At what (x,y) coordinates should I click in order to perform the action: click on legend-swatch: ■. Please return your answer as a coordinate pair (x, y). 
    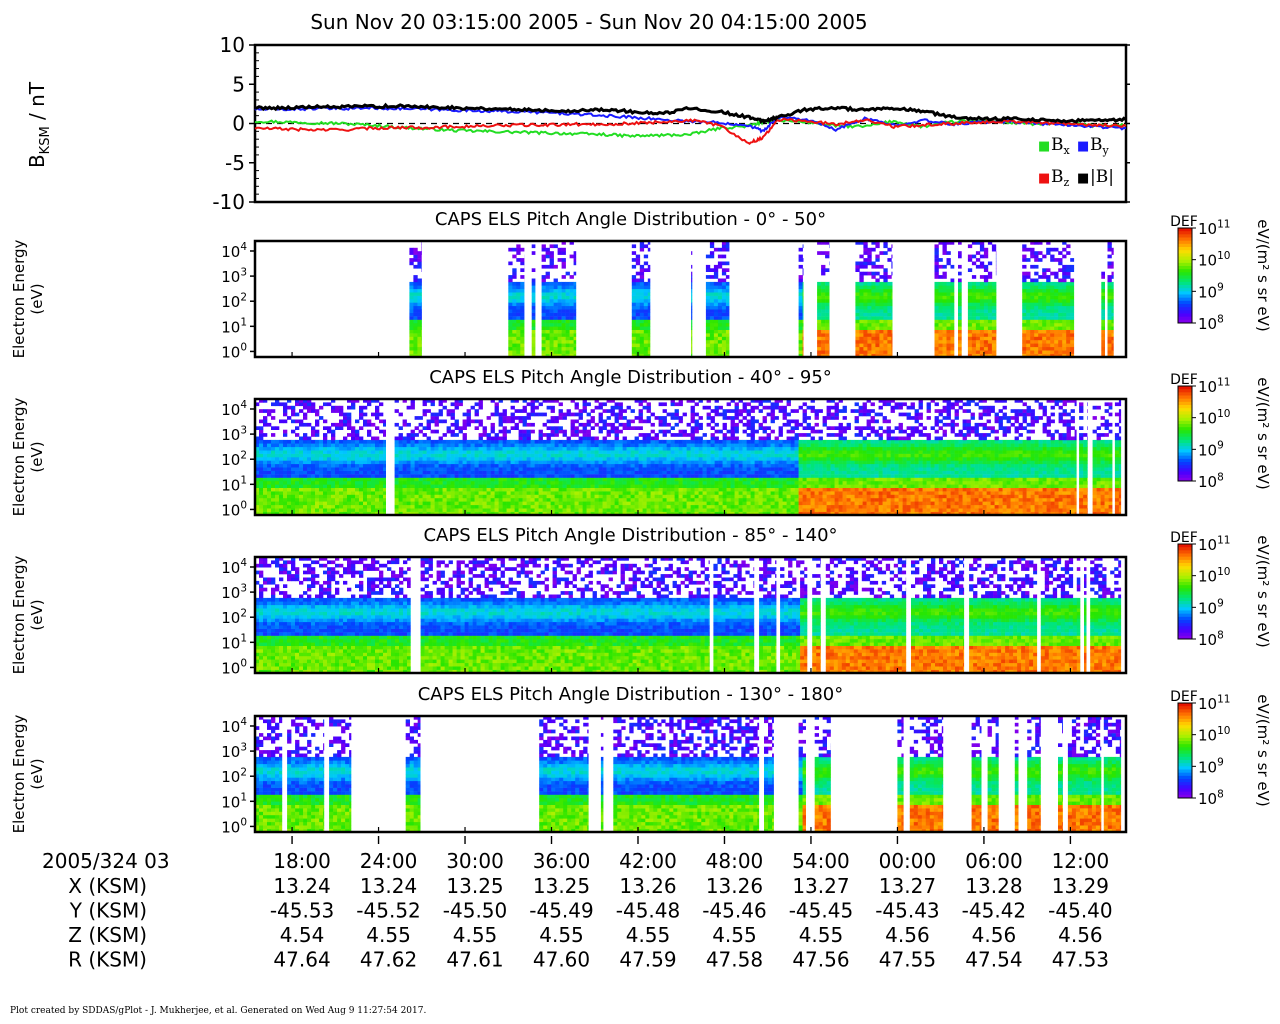
    Looking at the image, I should click on (1083, 178).